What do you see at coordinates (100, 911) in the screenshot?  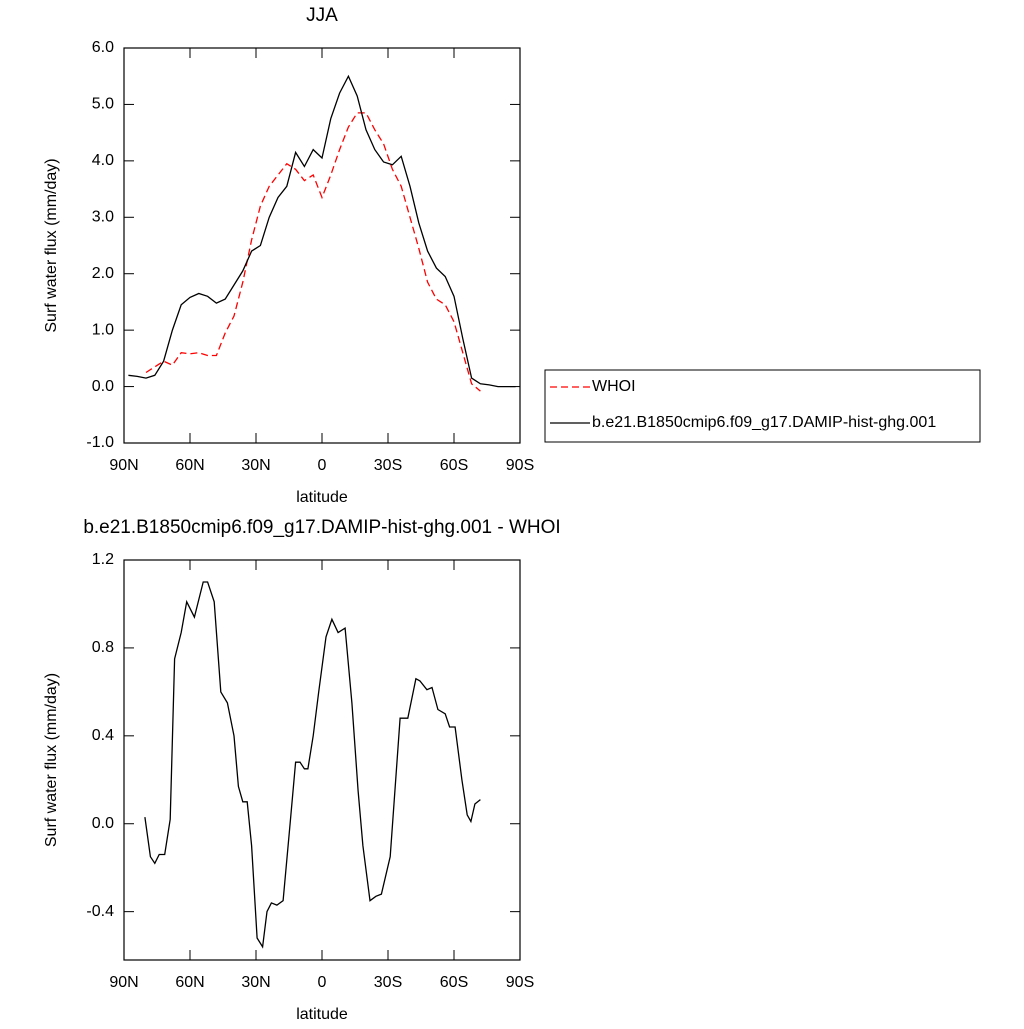 I see `y-tick-label: -0.4` at bounding box center [100, 911].